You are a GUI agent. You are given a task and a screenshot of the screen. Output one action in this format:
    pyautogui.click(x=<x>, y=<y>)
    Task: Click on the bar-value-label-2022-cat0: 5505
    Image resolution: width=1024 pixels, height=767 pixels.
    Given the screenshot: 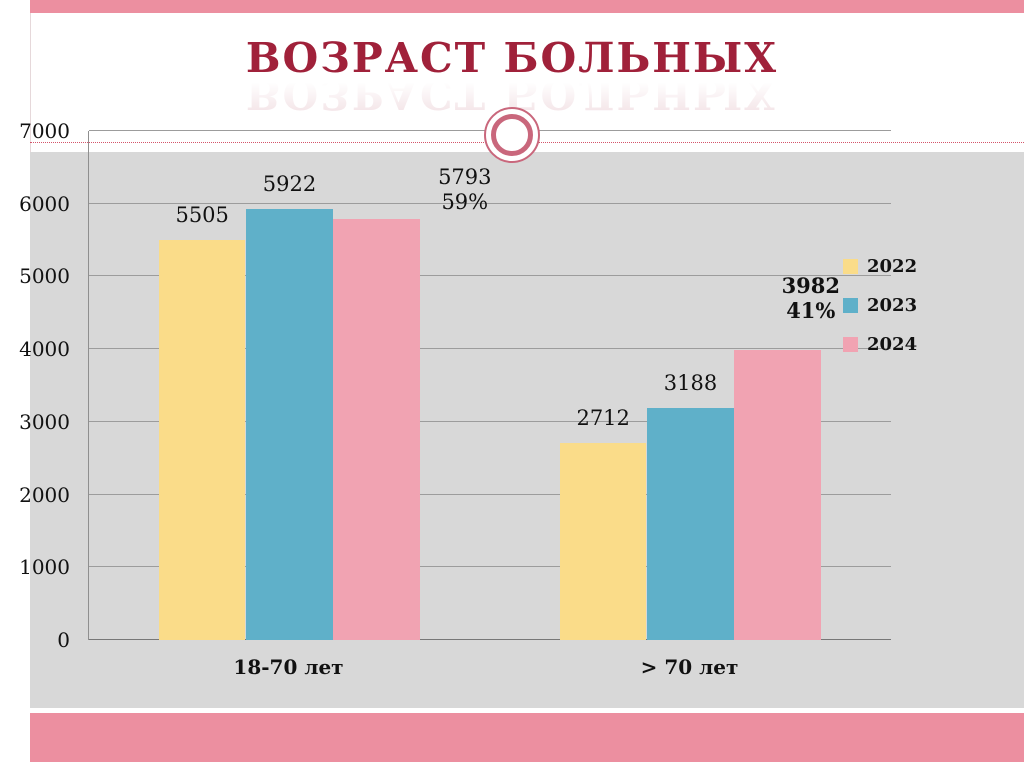 What is the action you would take?
    pyautogui.click(x=202, y=214)
    